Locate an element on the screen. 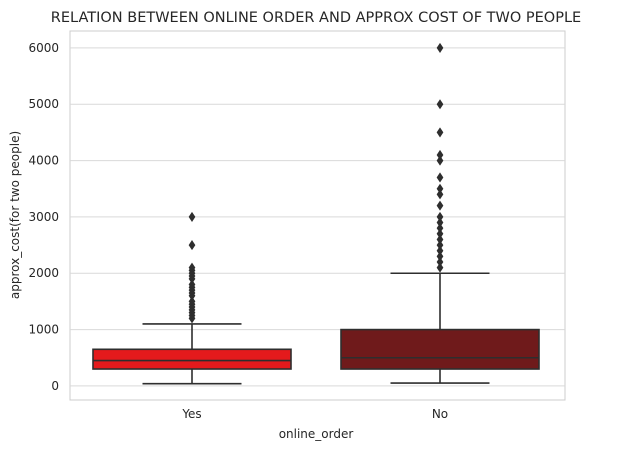 This screenshot has height=449, width=629. x-tick-label: No is located at coordinates (440, 414).